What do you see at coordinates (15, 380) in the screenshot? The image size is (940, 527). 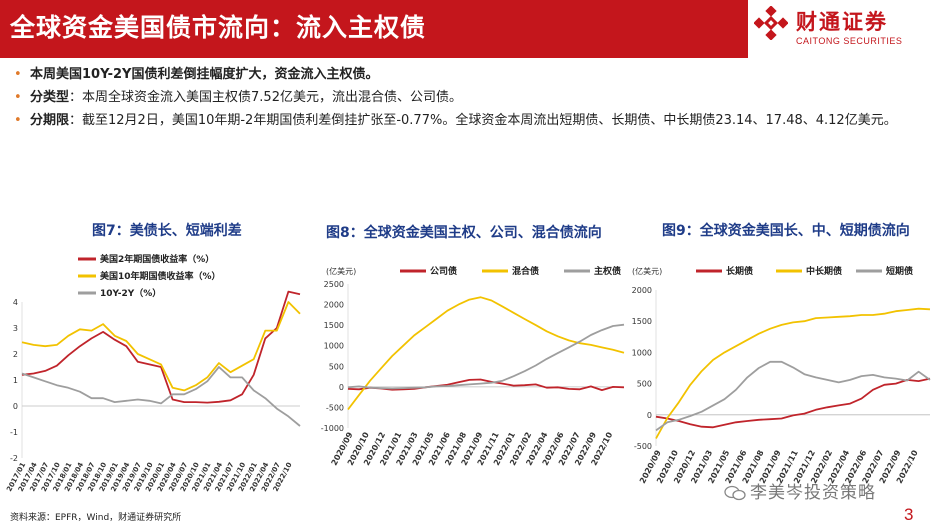 I see `y-tick-label: 1` at bounding box center [15, 380].